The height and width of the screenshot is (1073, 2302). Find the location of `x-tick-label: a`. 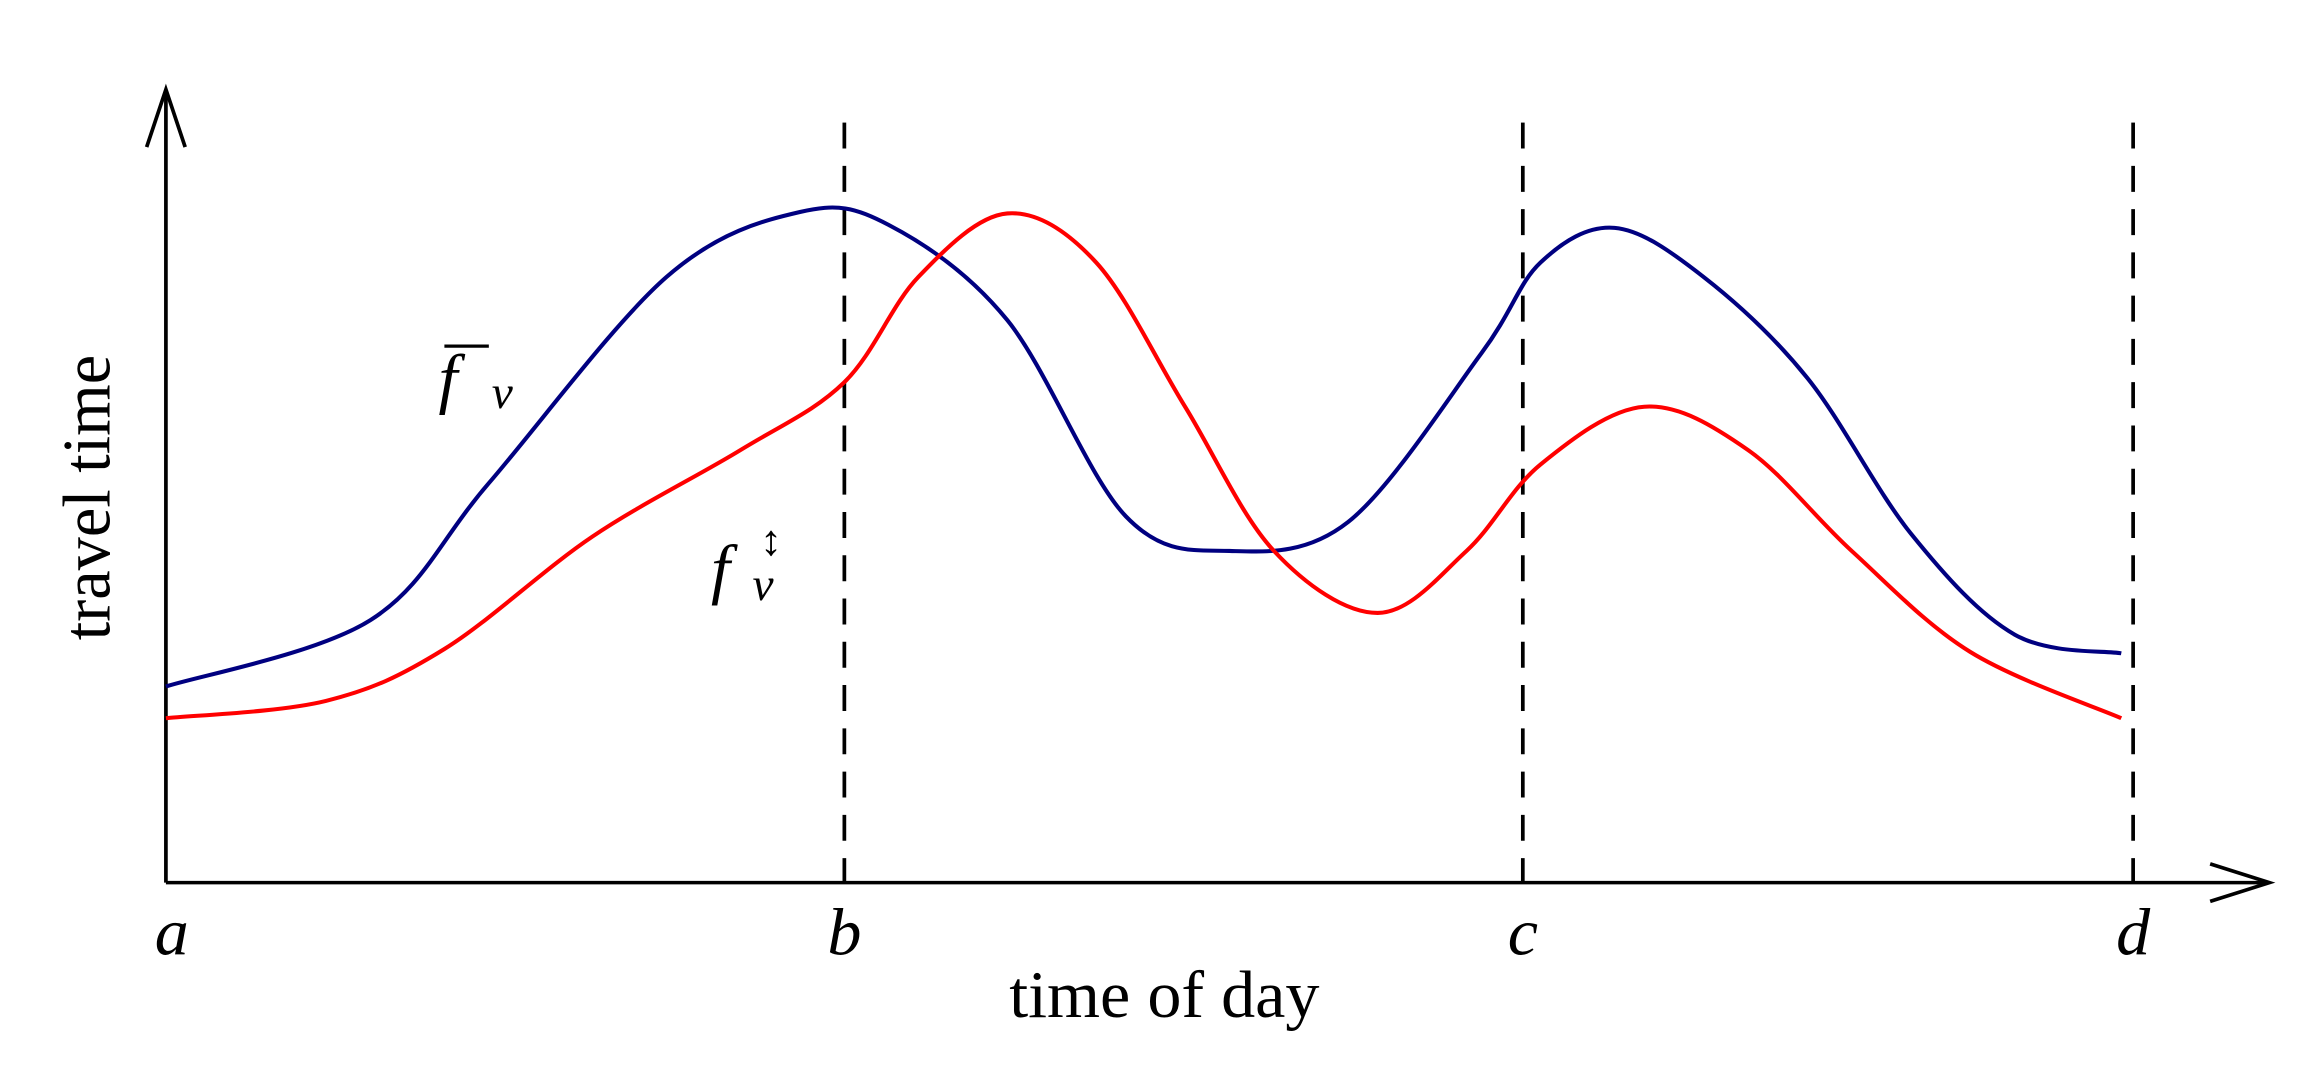

x-tick-label: a is located at coordinates (172, 933).